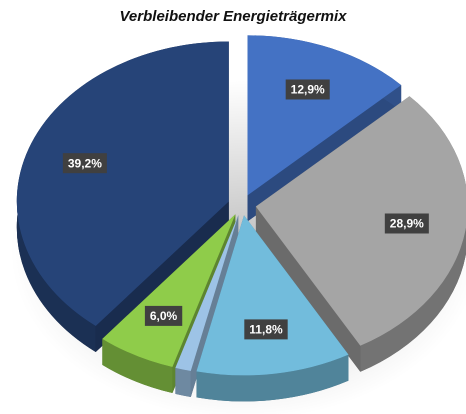 The width and height of the screenshot is (466, 414). I want to click on chart-title: Verbleibender Energieträgermix, so click(233, 16).